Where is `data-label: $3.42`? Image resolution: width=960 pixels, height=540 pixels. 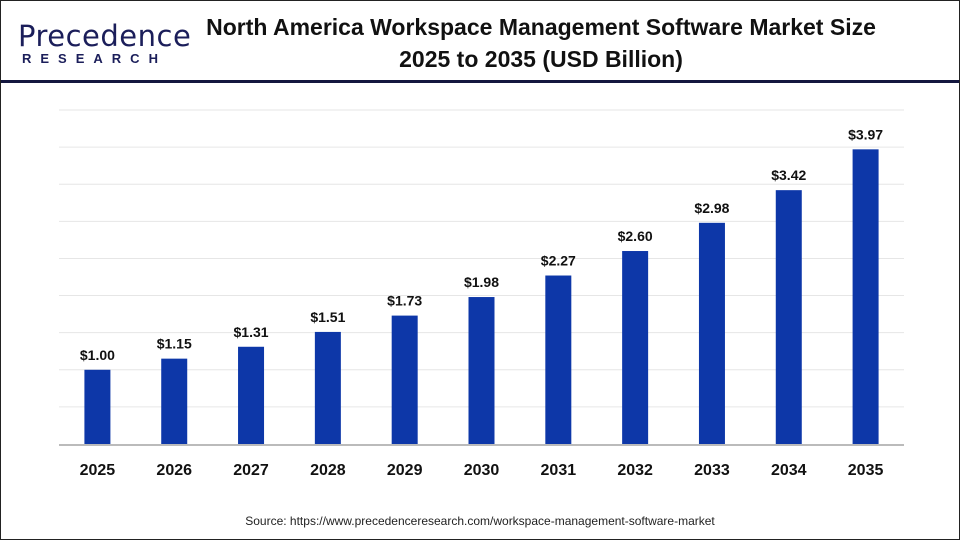 data-label: $3.42 is located at coordinates (788, 175).